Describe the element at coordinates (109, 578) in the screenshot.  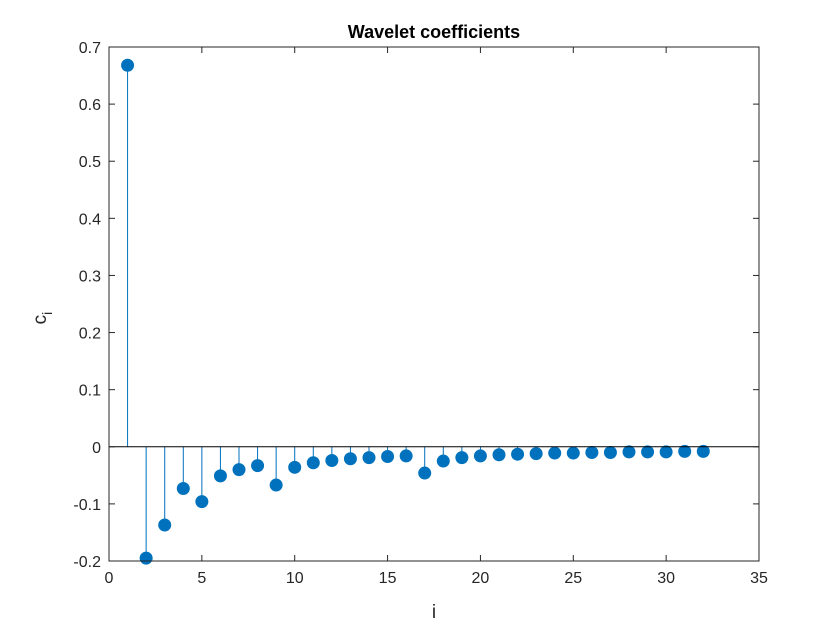
I see `x-tick-label: 0` at that location.